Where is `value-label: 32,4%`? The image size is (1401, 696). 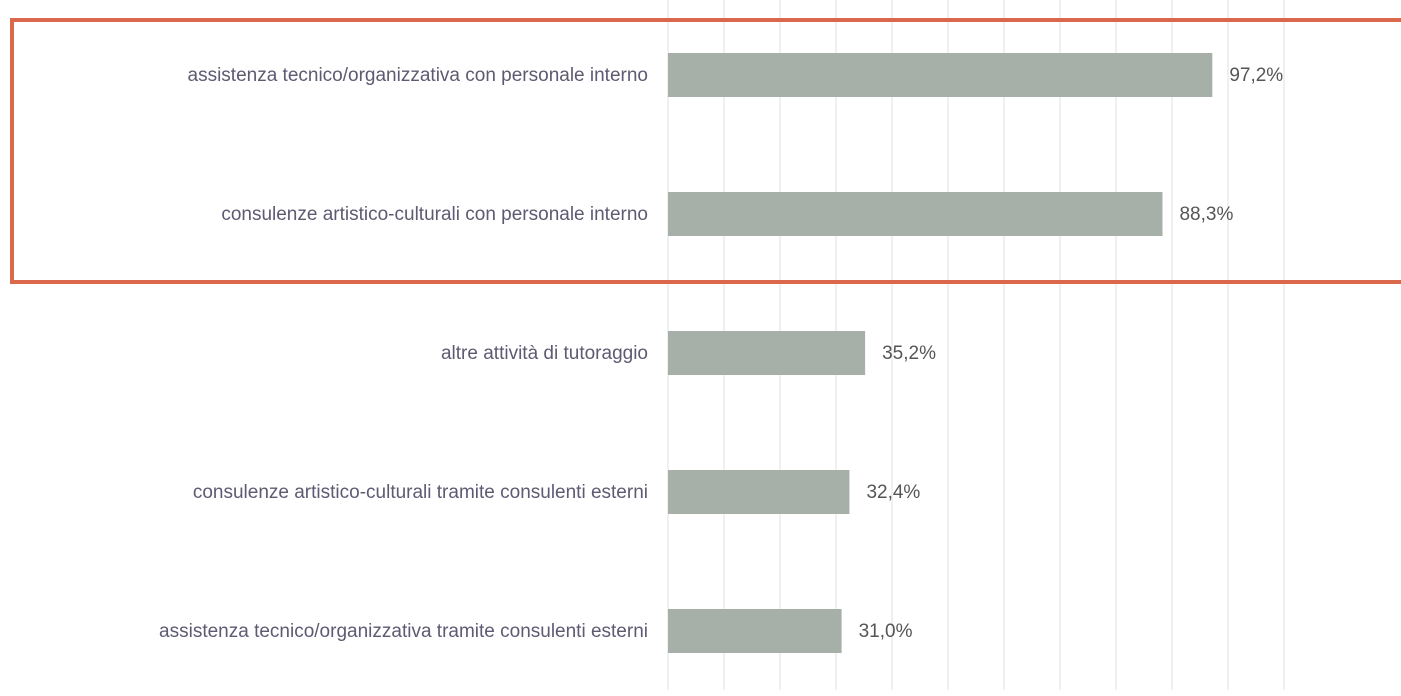 value-label: 32,4% is located at coordinates (893, 492).